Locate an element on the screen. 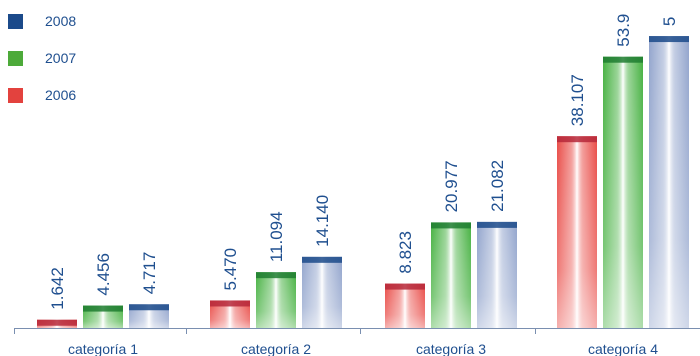 This screenshot has height=356, width=700. value-label-2008-cat2: 14.140 is located at coordinates (322, 221).